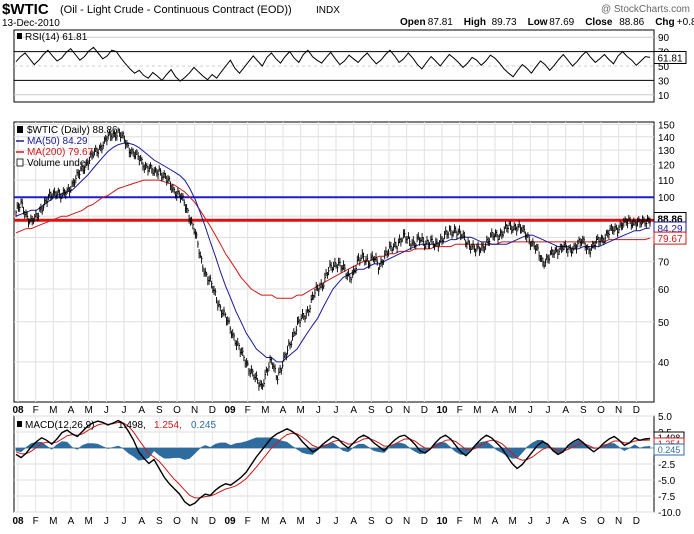 This screenshot has width=694, height=534. I want to click on rsi-grid, so click(334, 66).